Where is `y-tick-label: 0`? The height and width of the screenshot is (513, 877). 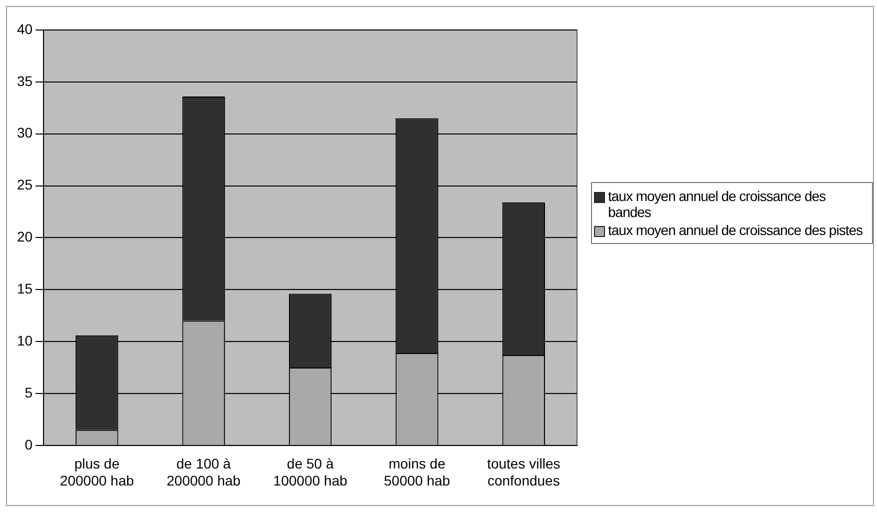 y-tick-label: 0 is located at coordinates (28, 444).